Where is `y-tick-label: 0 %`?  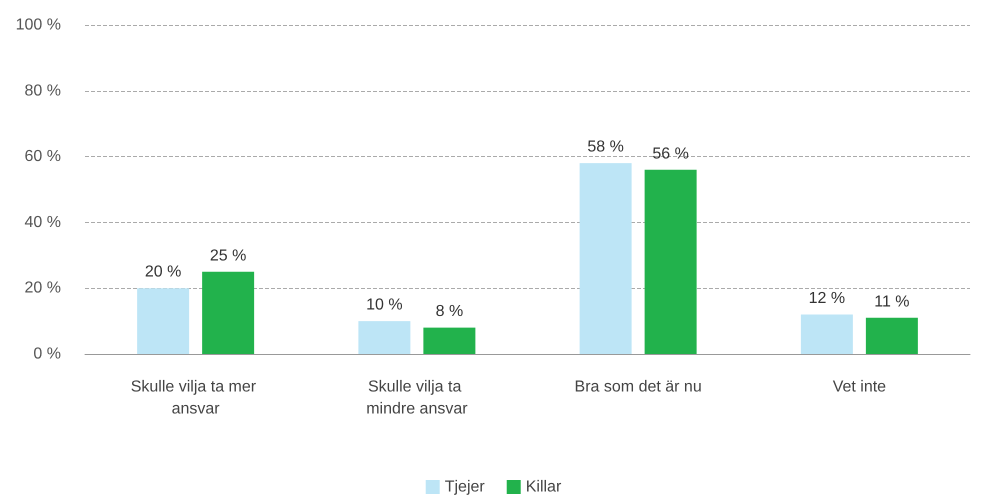 y-tick-label: 0 % is located at coordinates (47, 354).